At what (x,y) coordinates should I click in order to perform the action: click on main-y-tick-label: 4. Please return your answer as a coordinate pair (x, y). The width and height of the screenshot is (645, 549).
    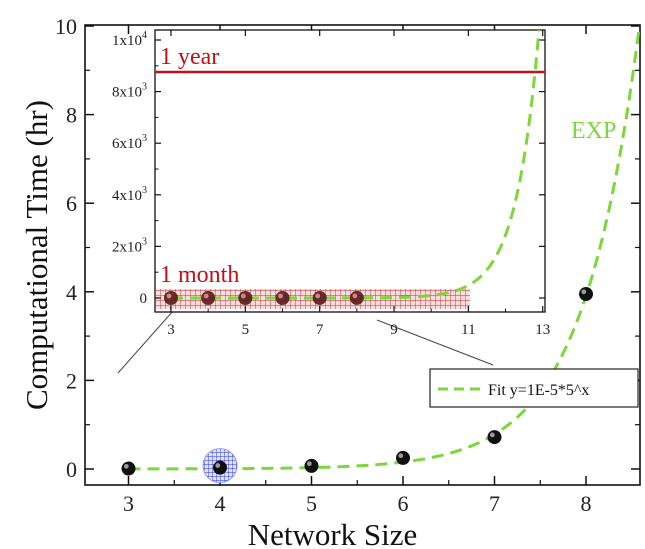
    Looking at the image, I should click on (71, 292).